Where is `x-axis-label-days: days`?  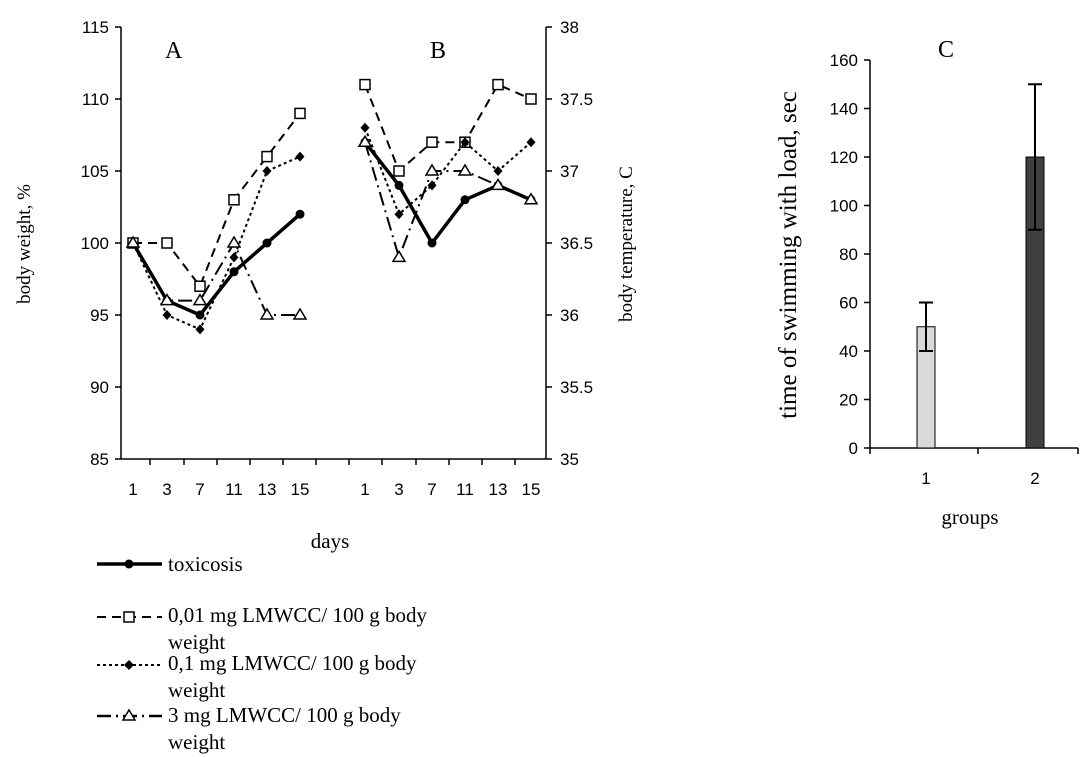
x-axis-label-days: days is located at coordinates (330, 541).